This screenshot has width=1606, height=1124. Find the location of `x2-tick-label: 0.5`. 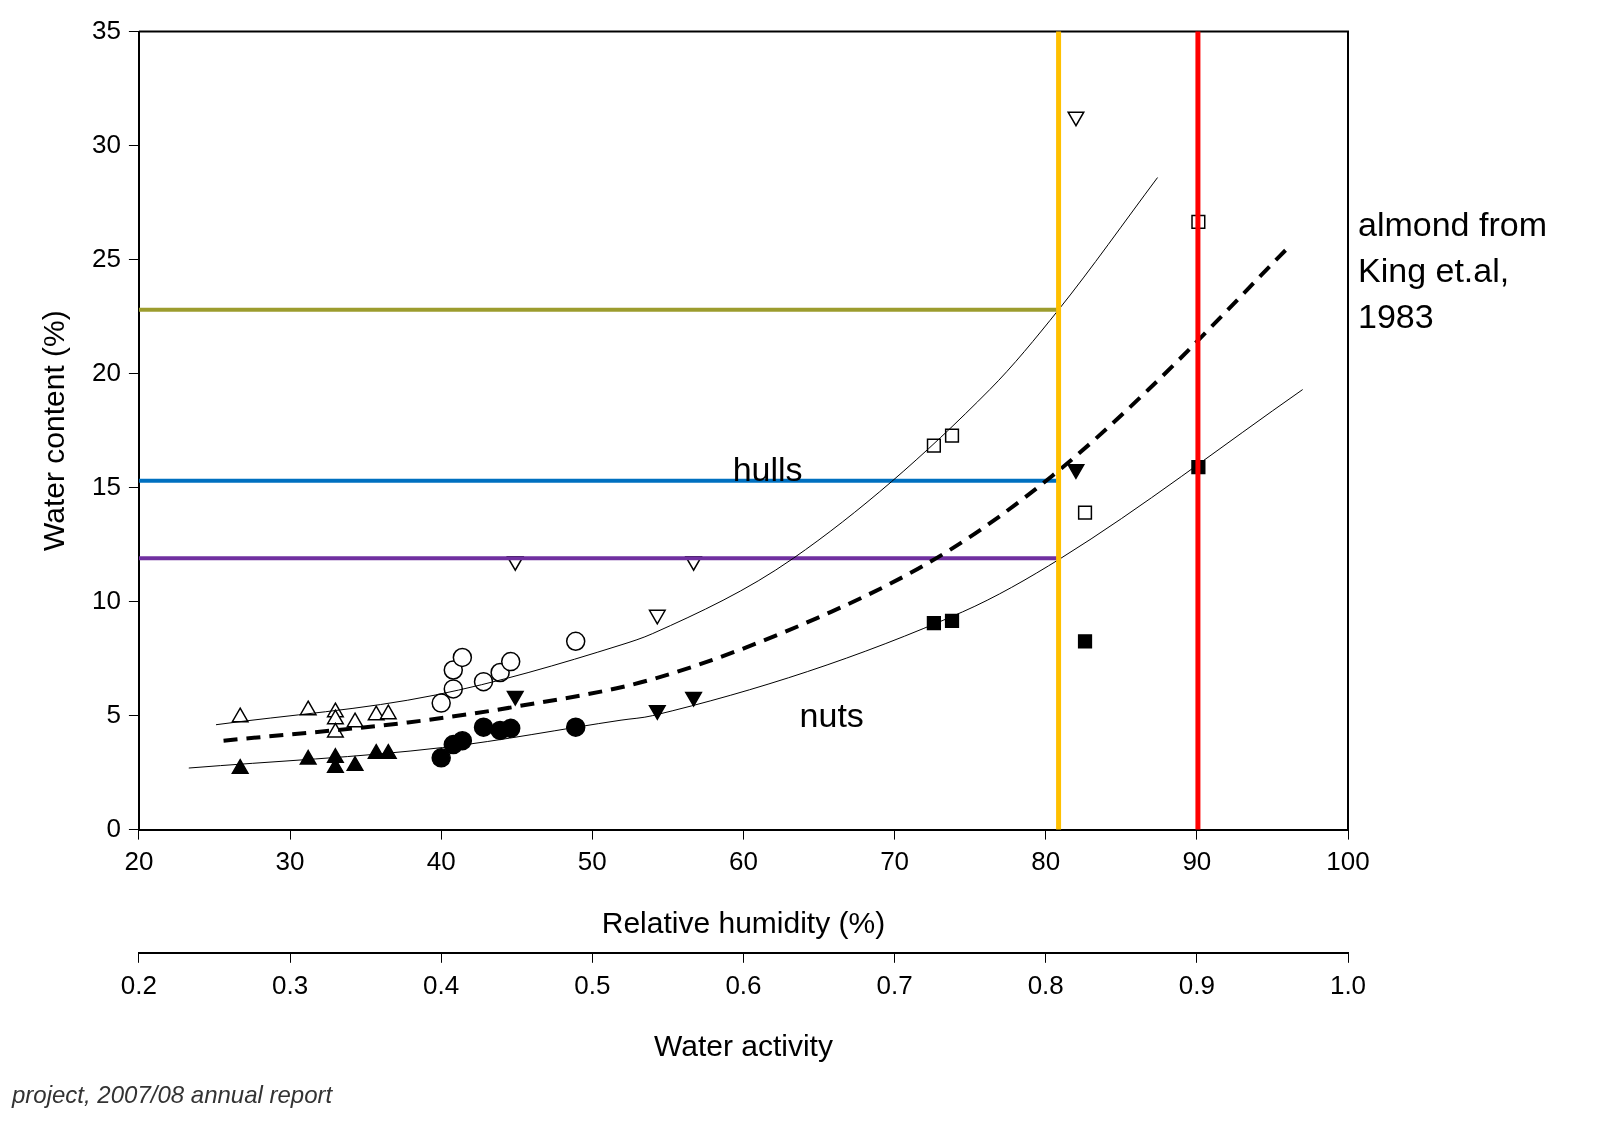

x2-tick-label: 0.5 is located at coordinates (592, 984).